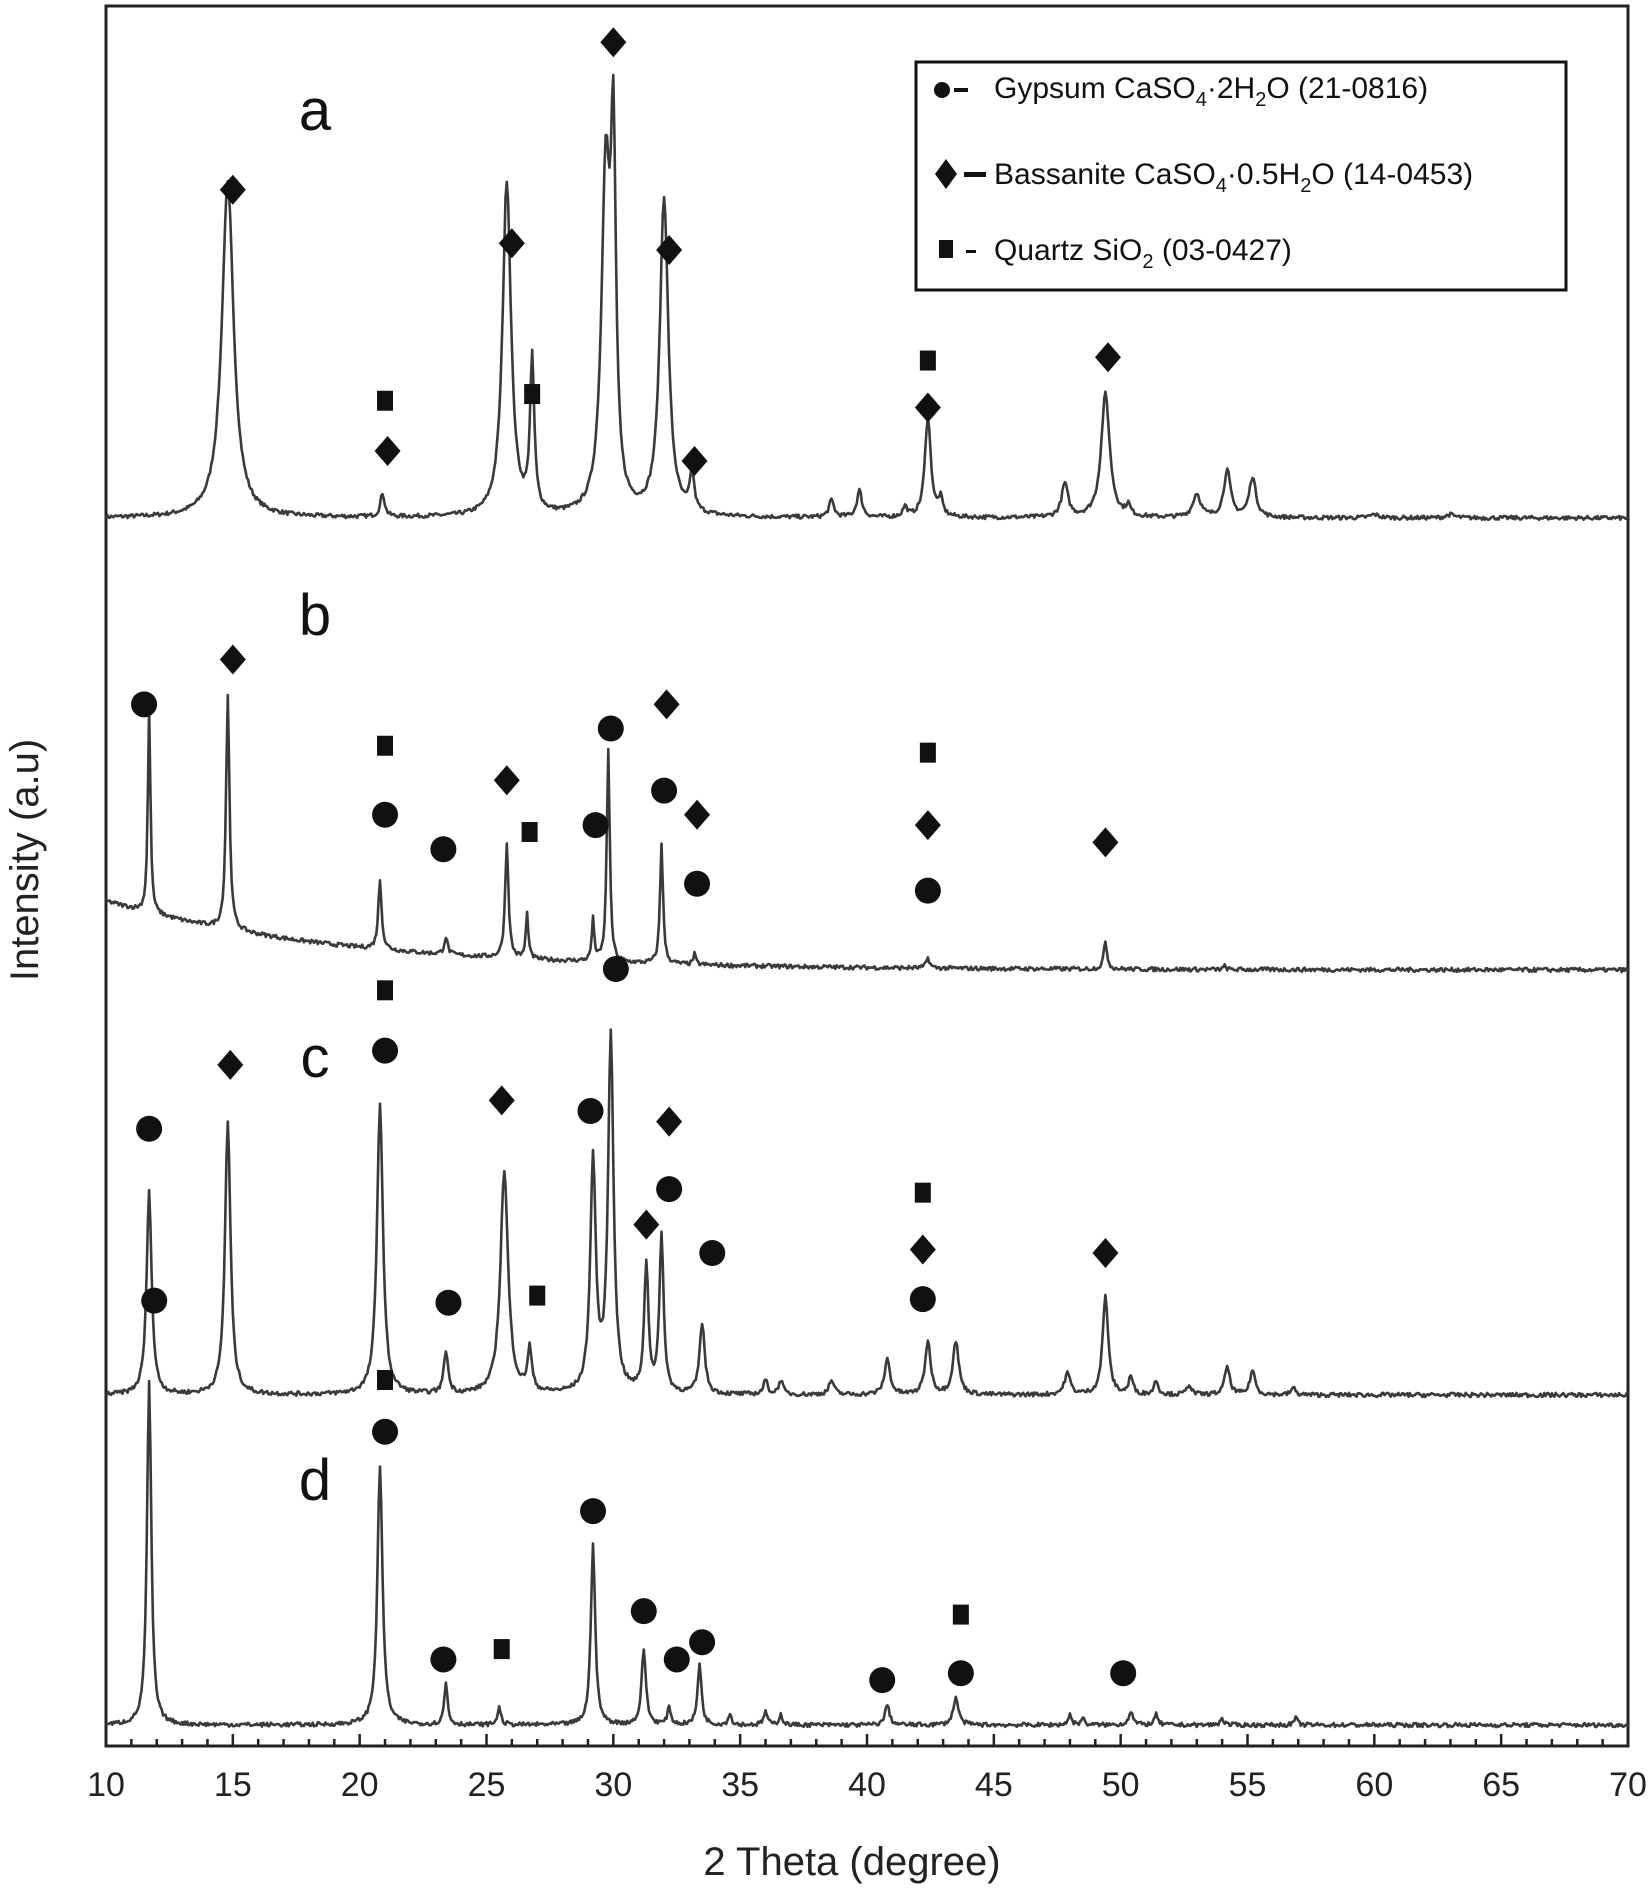 This screenshot has height=1891, width=1649. Describe the element at coordinates (867, 1740) in the screenshot. I see `x-axis-ticks` at that location.